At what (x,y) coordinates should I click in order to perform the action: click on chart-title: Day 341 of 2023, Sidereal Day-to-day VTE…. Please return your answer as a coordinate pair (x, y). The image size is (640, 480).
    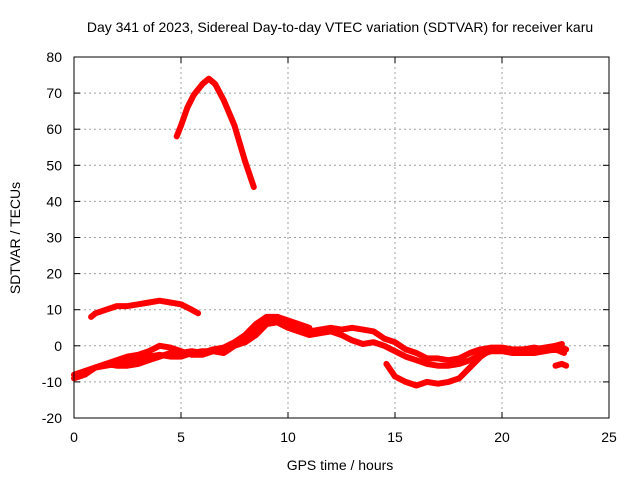
    Looking at the image, I should click on (340, 27).